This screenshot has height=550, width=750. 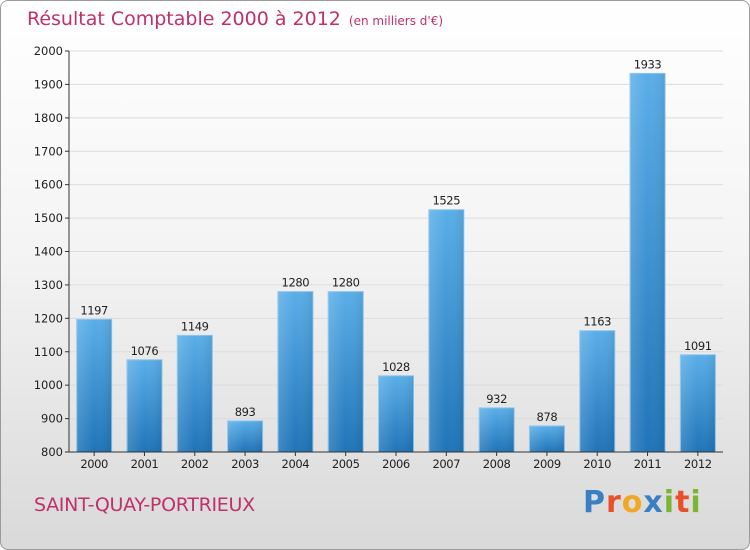 What do you see at coordinates (396, 464) in the screenshot?
I see `x-tick-label: 2006` at bounding box center [396, 464].